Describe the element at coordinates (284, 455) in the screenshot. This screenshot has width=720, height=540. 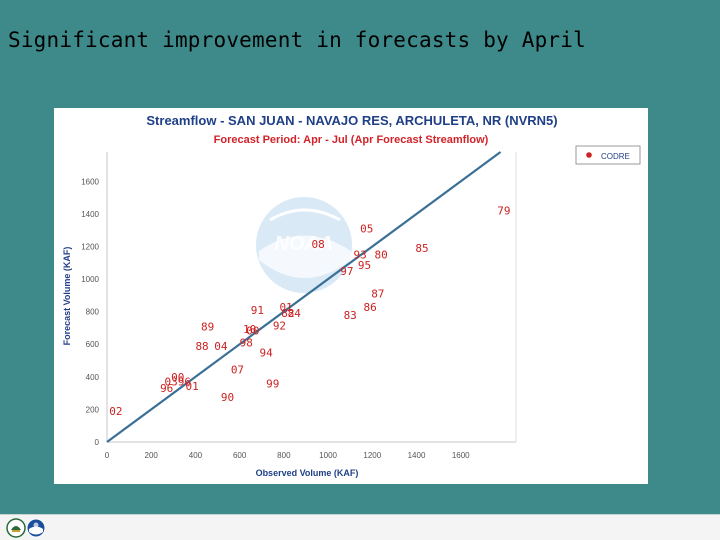
I see `x-tick-label: 800` at that location.